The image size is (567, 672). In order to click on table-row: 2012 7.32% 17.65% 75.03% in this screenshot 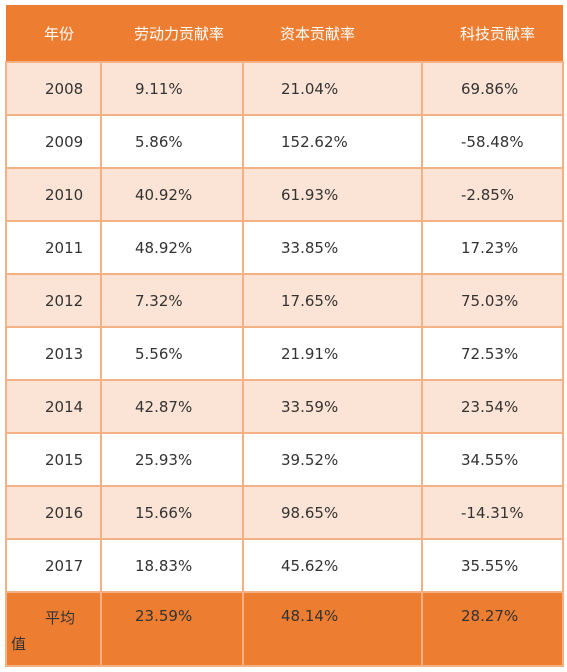, I will do `click(284, 300)`.